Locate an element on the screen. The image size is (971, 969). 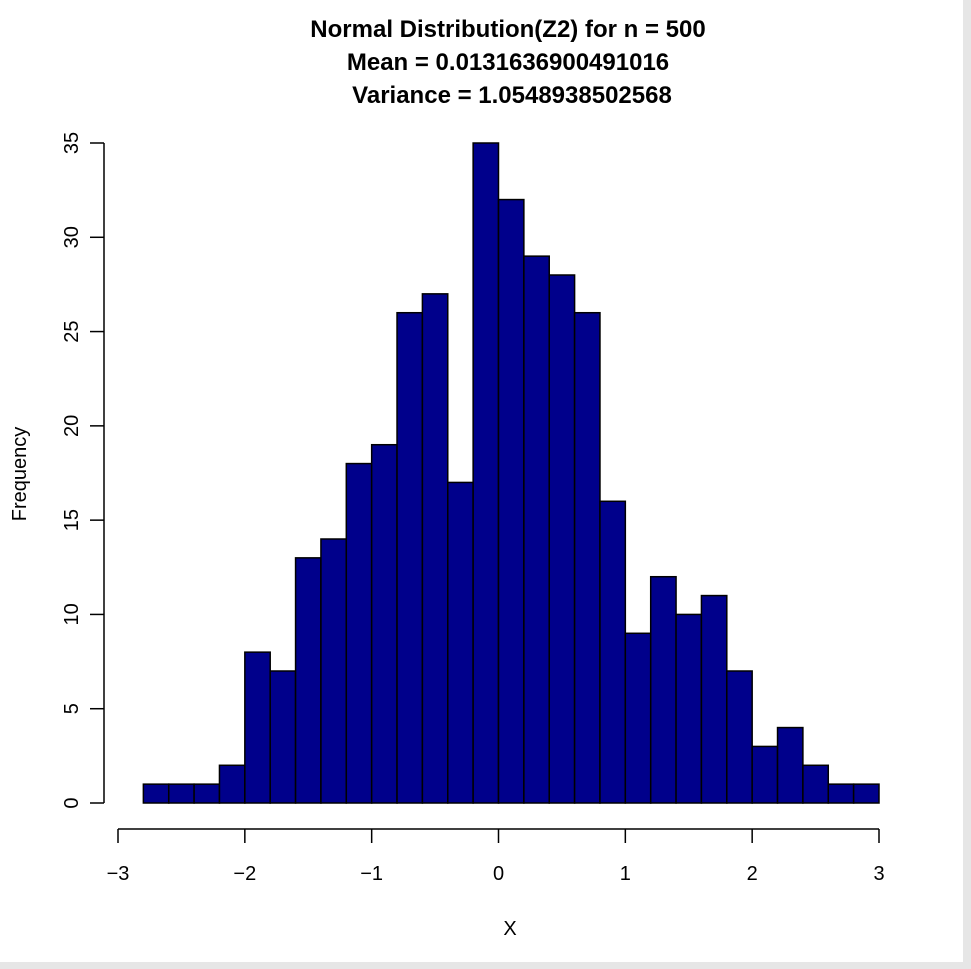
x-axis-label: X is located at coordinates (509, 929).